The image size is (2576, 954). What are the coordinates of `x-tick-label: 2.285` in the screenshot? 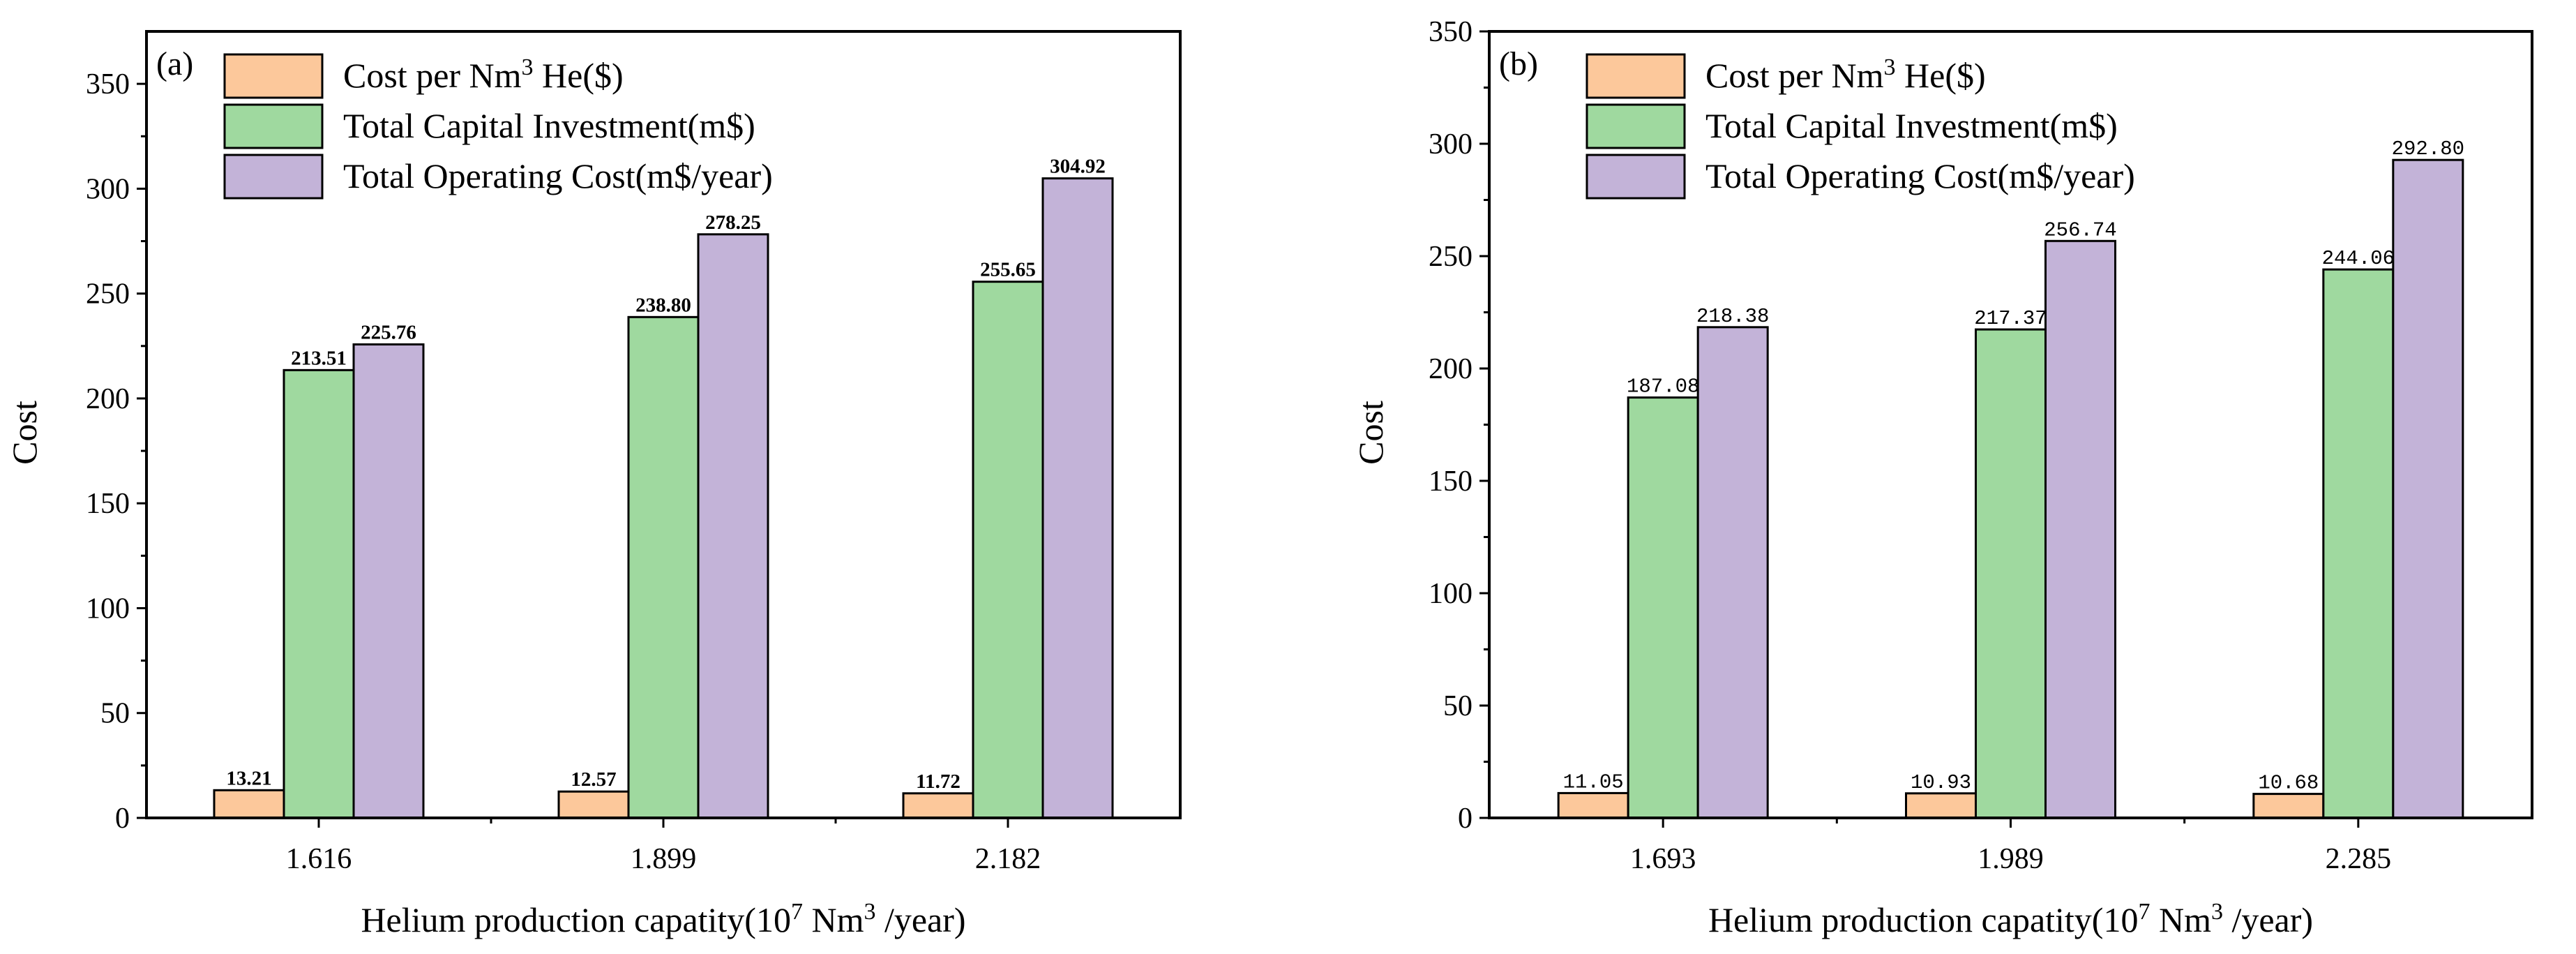 It's located at (2359, 859).